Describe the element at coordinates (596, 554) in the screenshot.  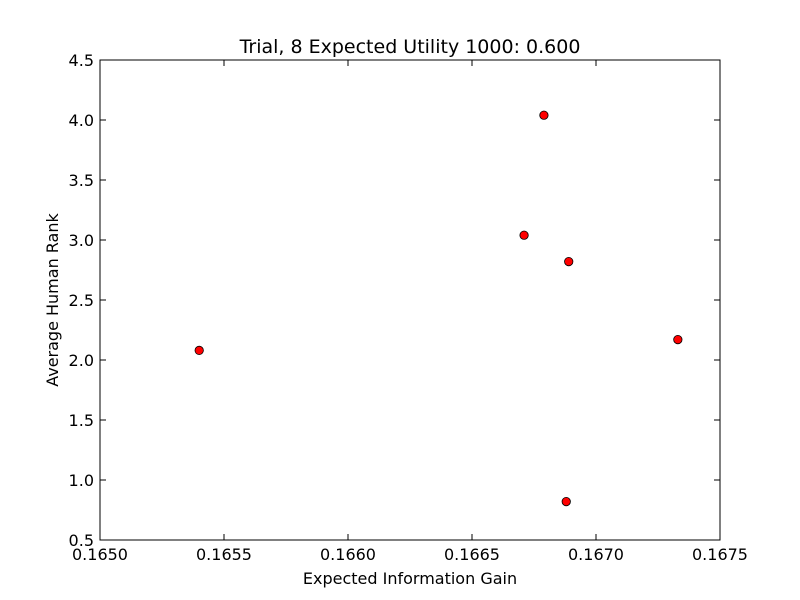
I see `x-tick-label: 0.1670` at that location.